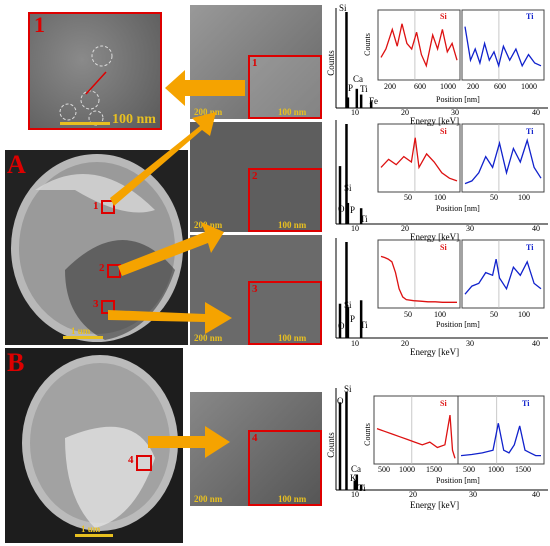  What do you see at coordinates (351, 88) in the screenshot?
I see `eds1-el-p: P` at bounding box center [351, 88].